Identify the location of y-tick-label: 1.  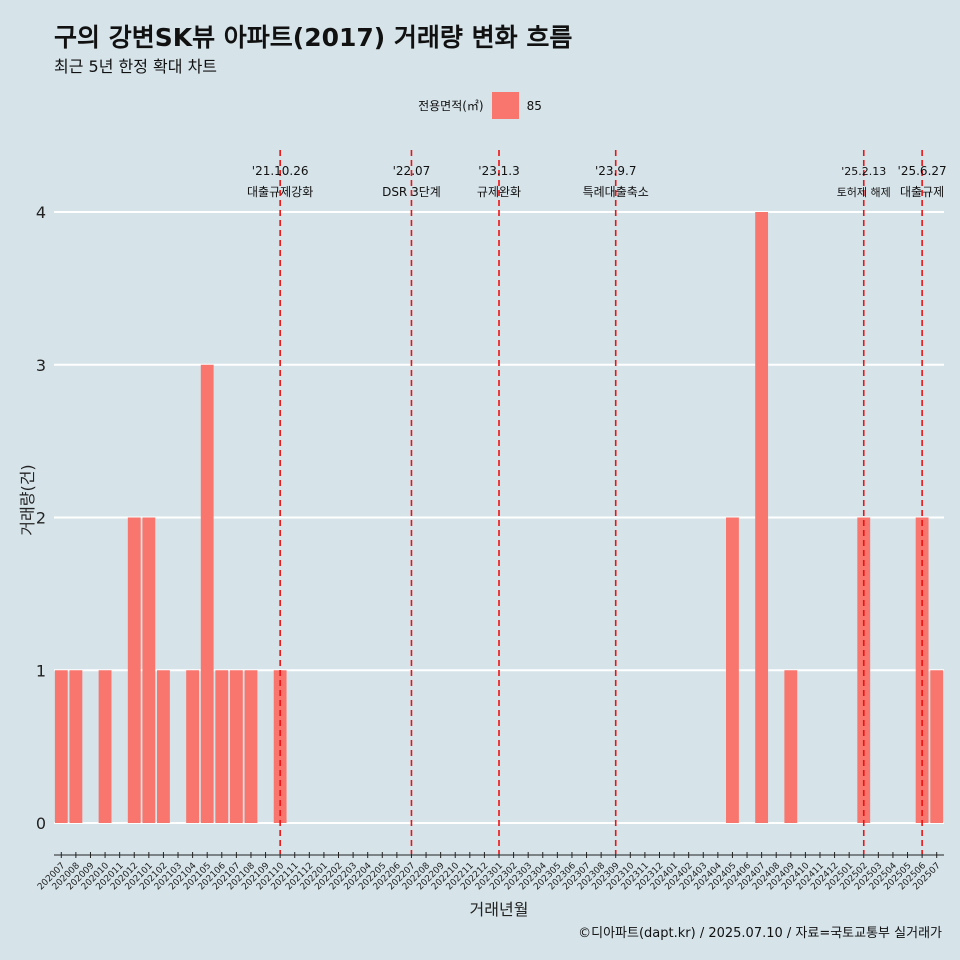
(41, 670).